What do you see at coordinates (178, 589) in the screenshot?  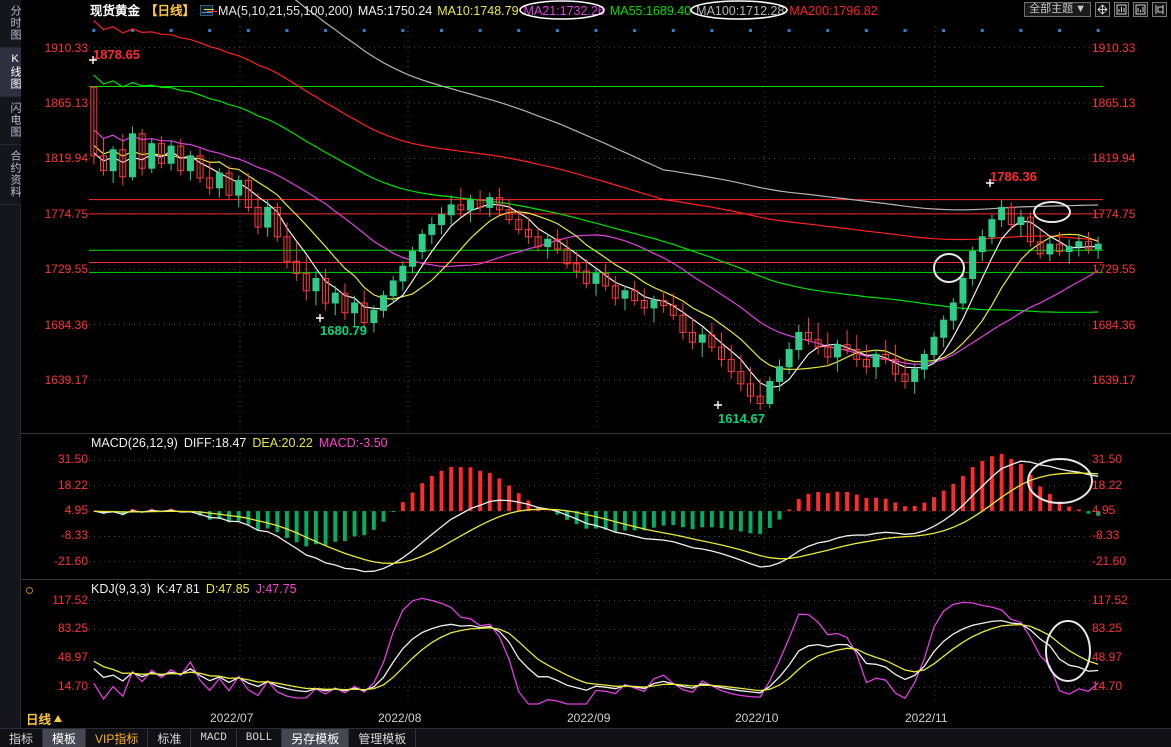 I see `kdj-k: K:47.81` at bounding box center [178, 589].